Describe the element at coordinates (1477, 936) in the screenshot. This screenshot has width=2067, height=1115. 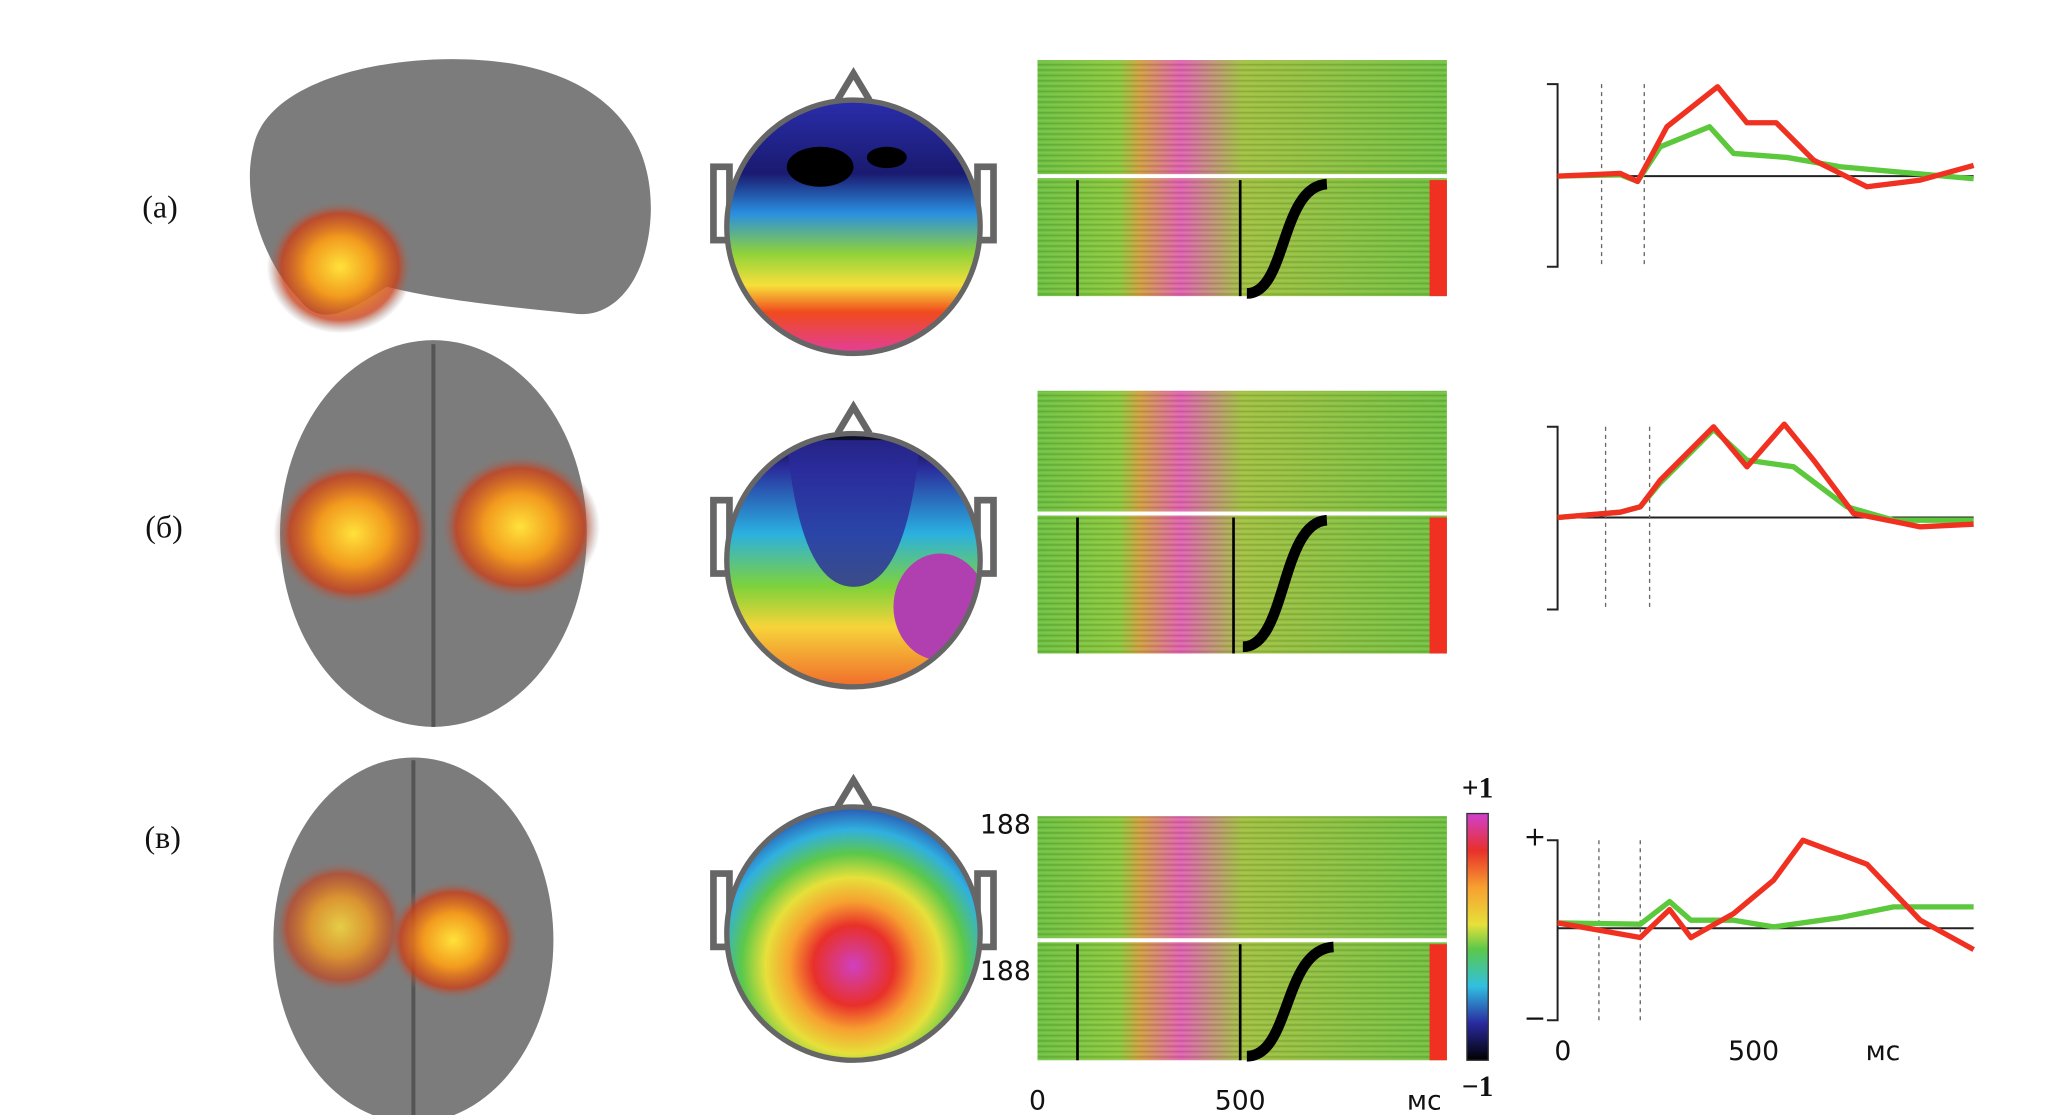
I see `colorbar` at that location.